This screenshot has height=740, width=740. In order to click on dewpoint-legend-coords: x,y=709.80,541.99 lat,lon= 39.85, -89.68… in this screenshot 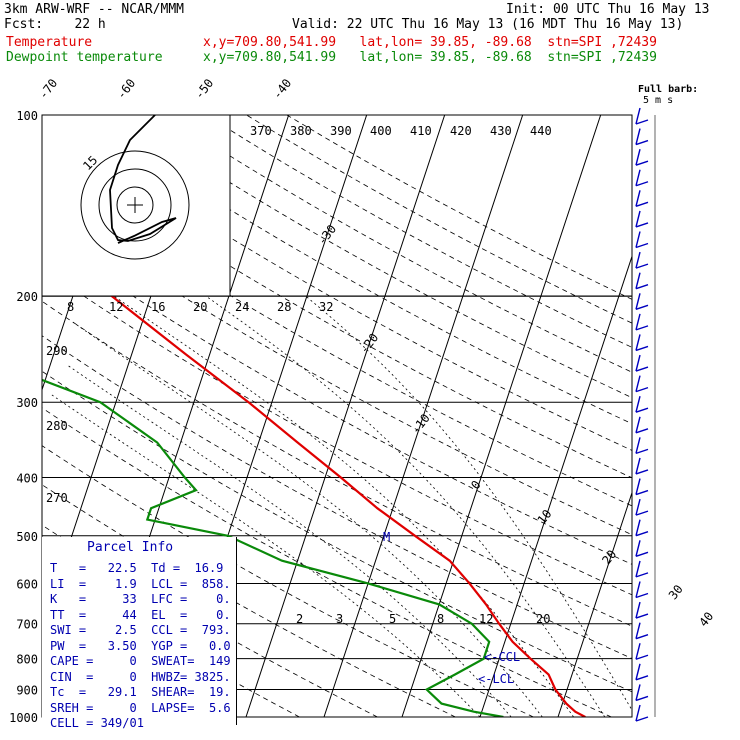, I will do `click(430, 57)`.